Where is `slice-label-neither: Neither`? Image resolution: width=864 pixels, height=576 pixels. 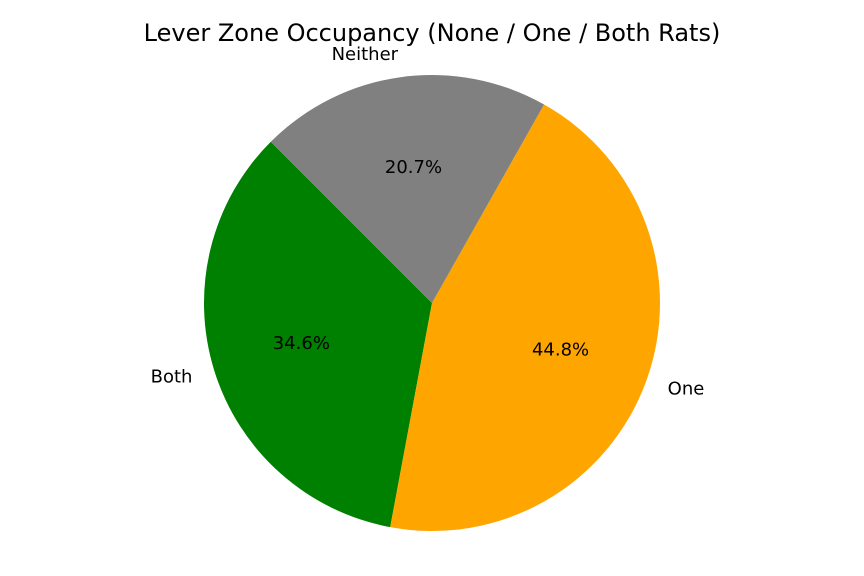 slice-label-neither: Neither is located at coordinates (365, 54).